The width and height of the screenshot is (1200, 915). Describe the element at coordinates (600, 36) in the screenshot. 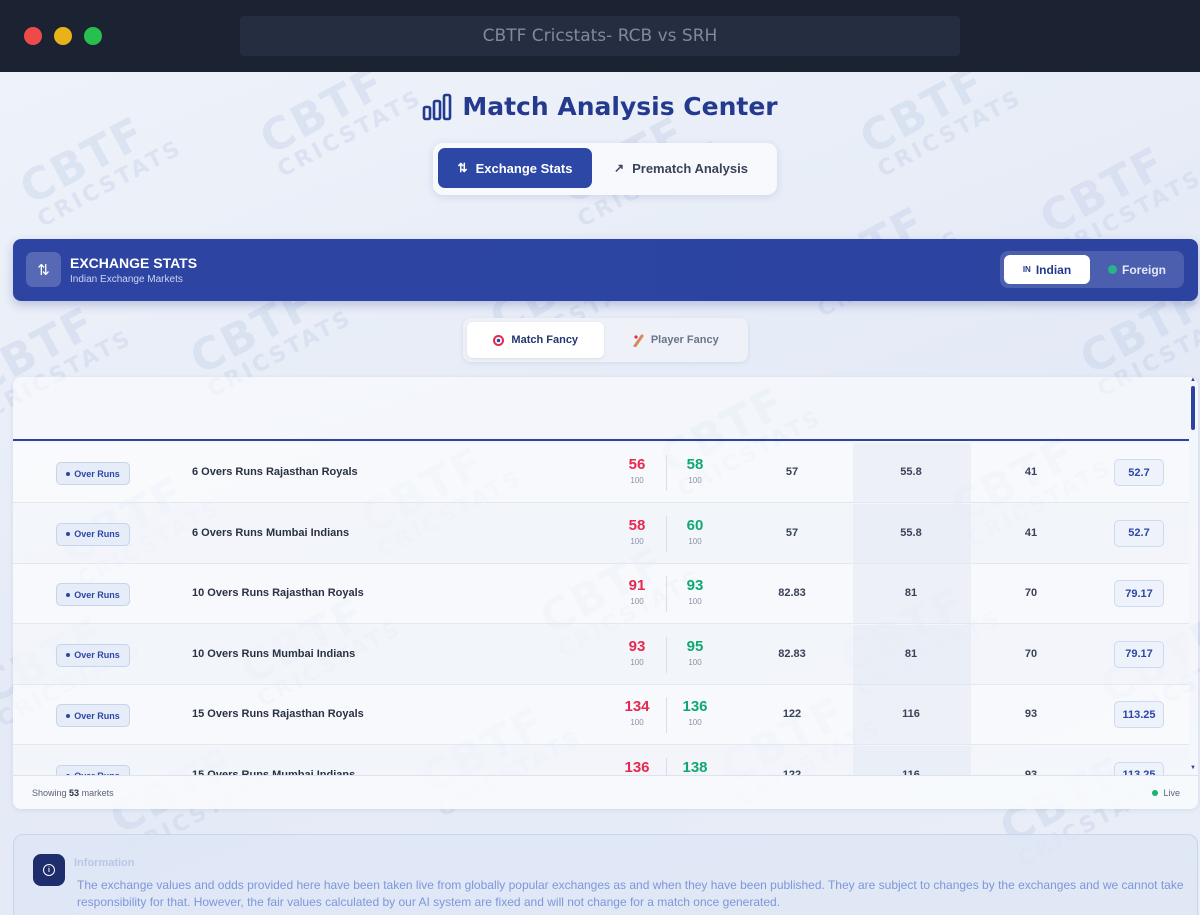

I see `window-title: CBTF Cricstats- RCB vs SRH` at that location.